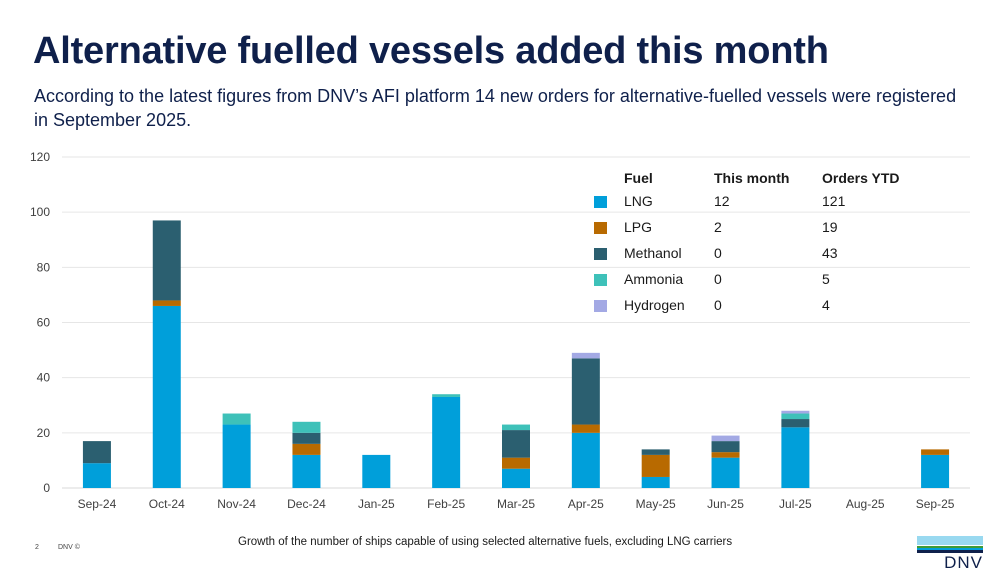 This screenshot has width=1000, height=576. Describe the element at coordinates (516, 444) in the screenshot. I see `bar-mar-25-methanol` at that location.